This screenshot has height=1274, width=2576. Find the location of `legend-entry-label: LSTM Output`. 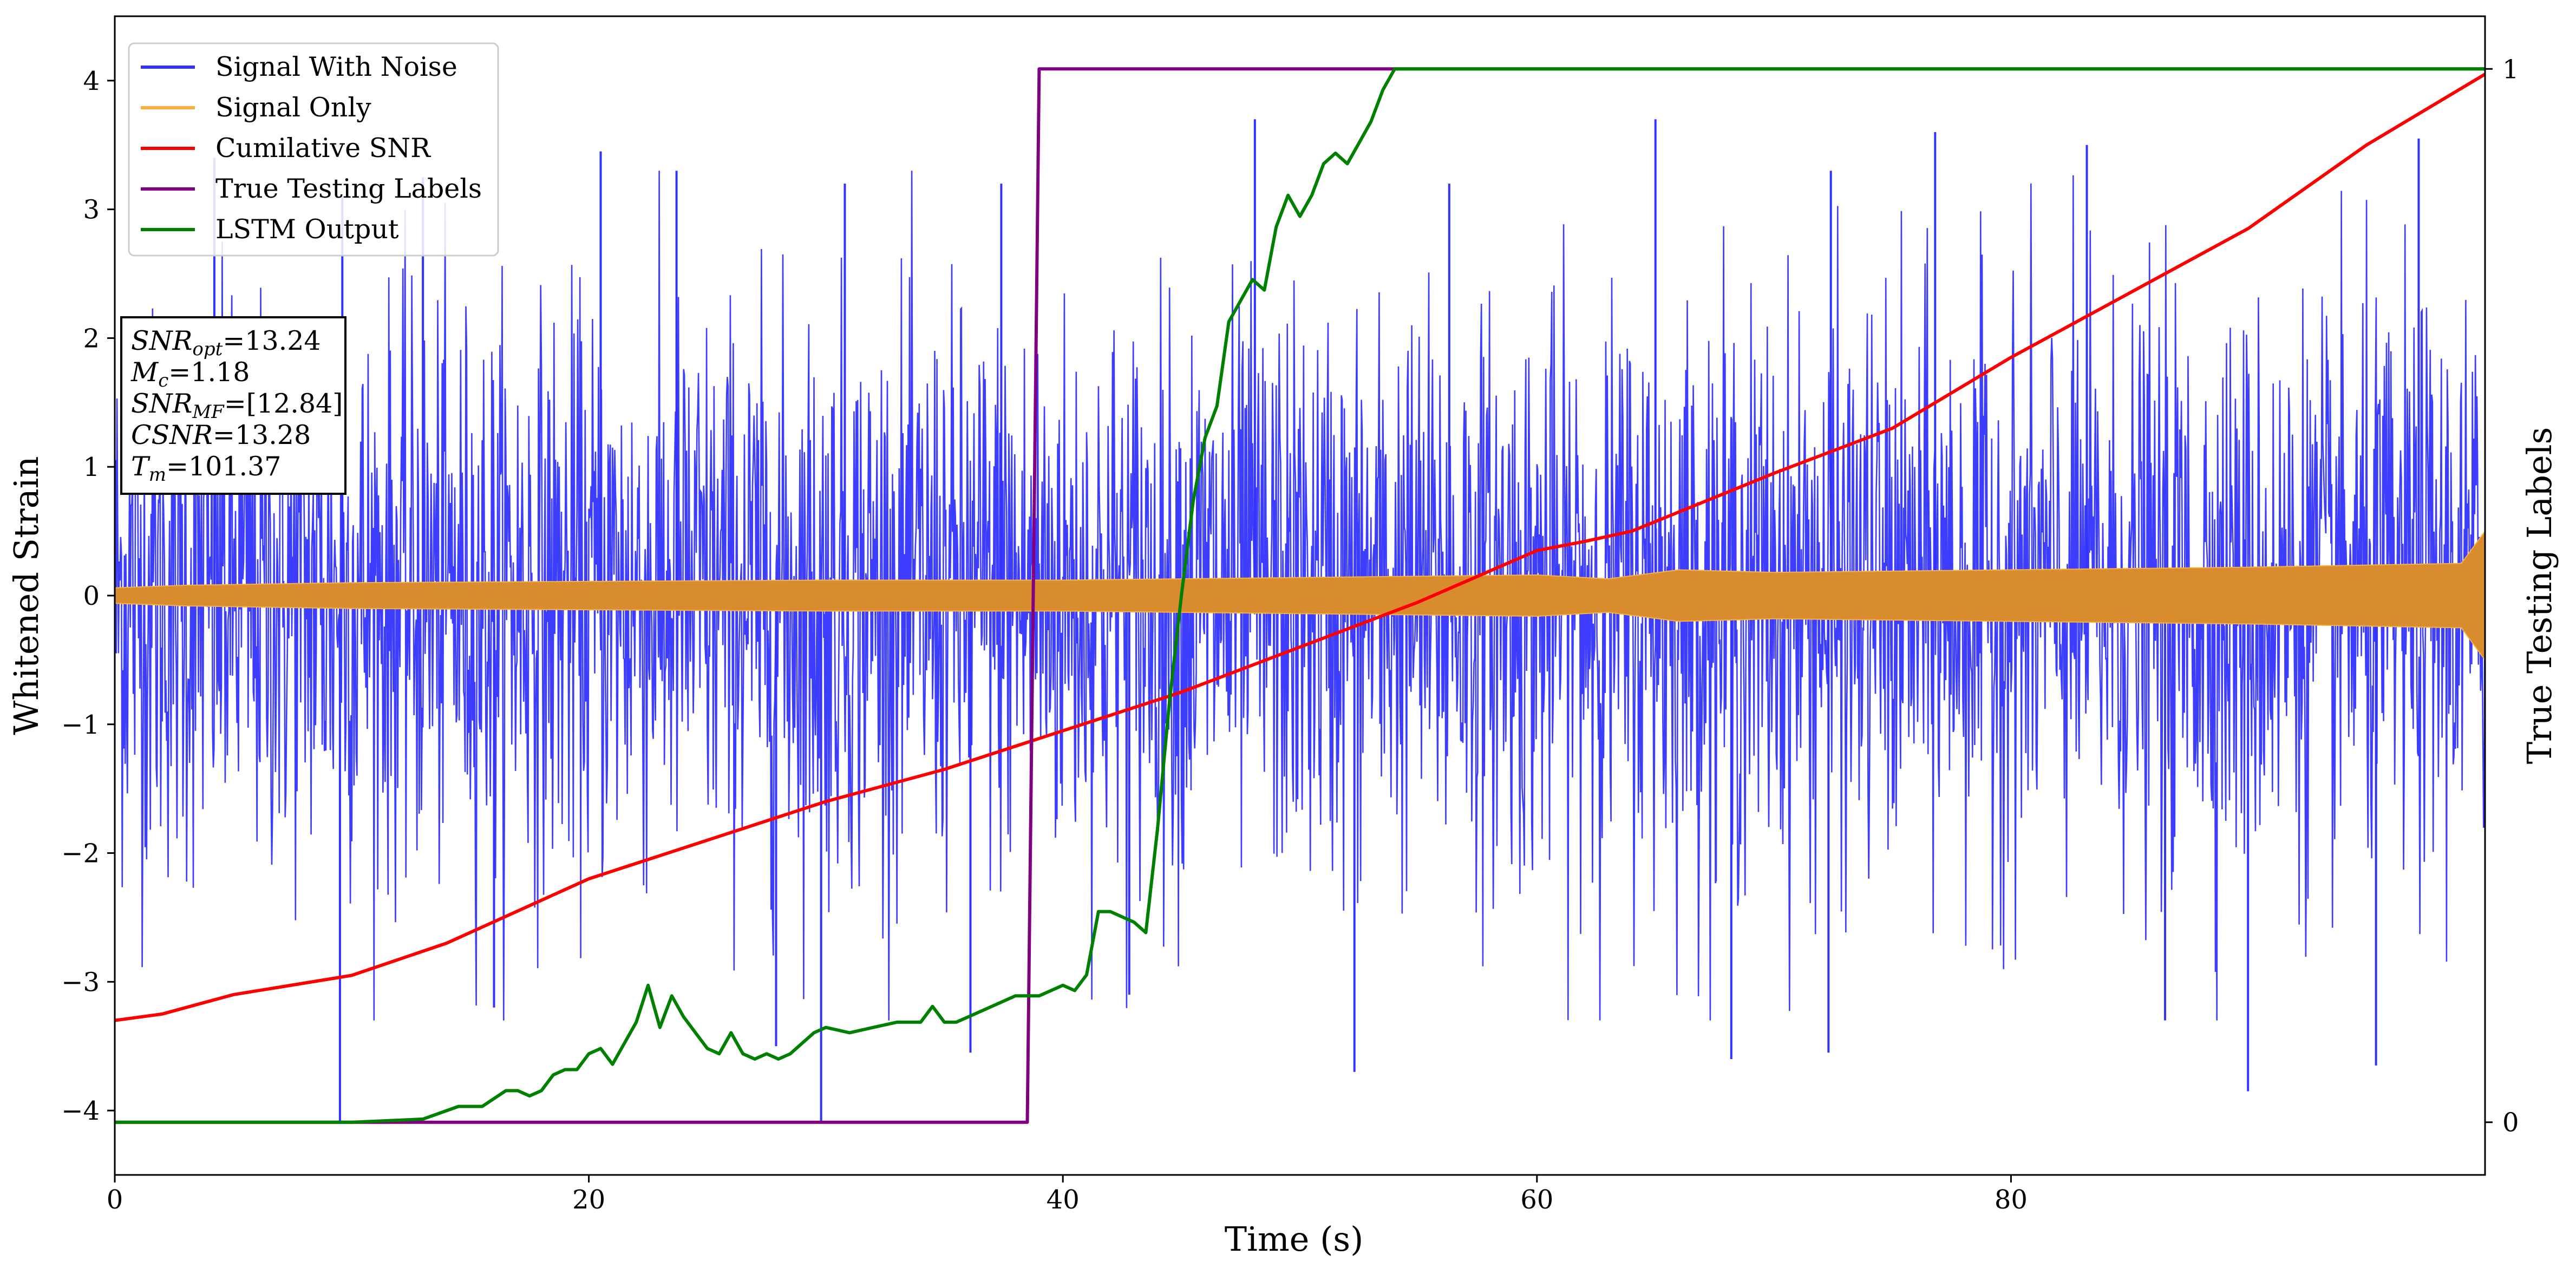

legend-entry-label: LSTM Output is located at coordinates (307, 229).